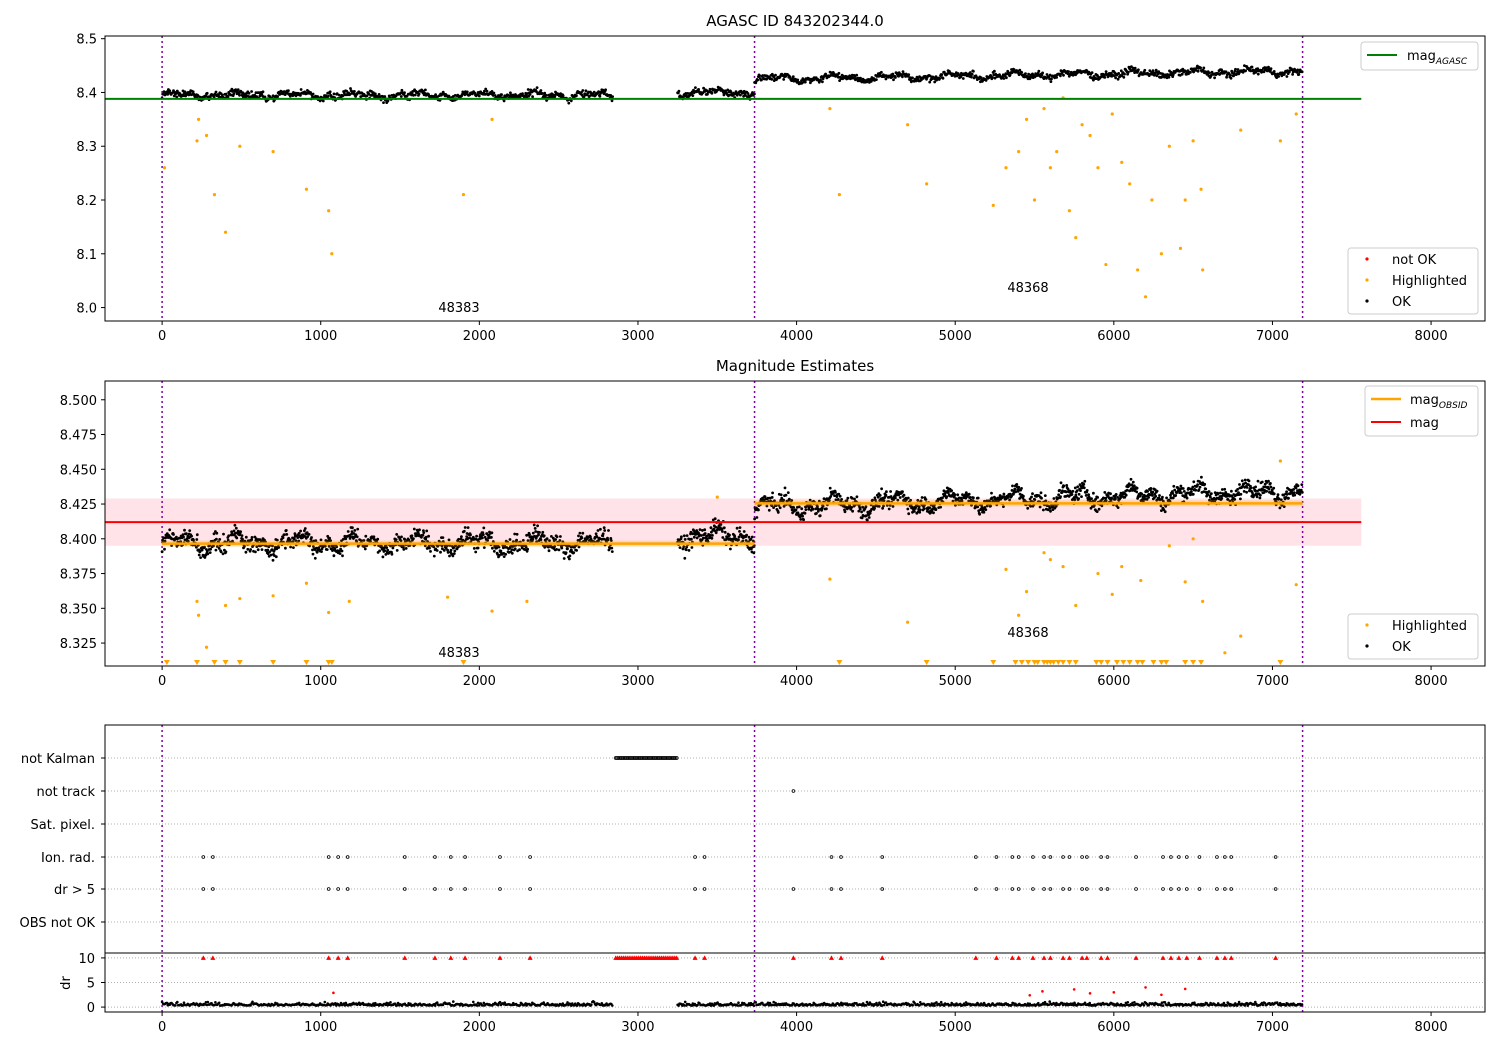  I want to click on legend-ok-marker, so click(1367, 301).